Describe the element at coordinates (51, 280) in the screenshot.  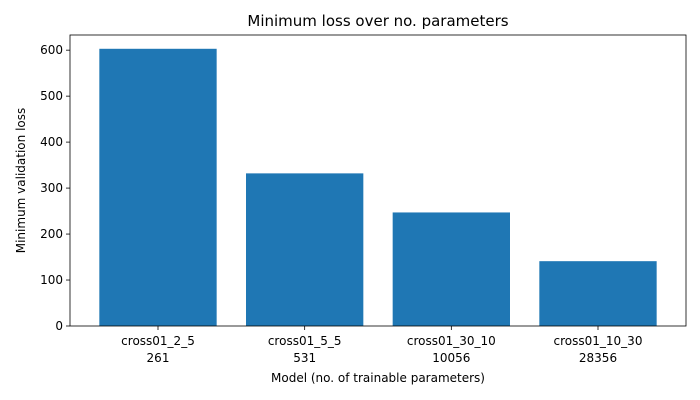
I see `y-tick-label: 100` at that location.